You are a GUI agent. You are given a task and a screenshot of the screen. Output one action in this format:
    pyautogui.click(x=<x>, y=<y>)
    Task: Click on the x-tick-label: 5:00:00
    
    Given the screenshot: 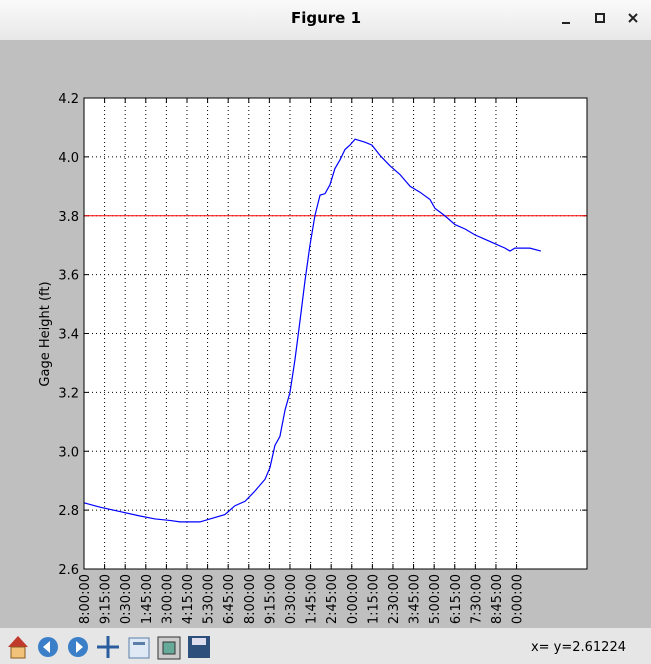 What is the action you would take?
    pyautogui.click(x=435, y=599)
    